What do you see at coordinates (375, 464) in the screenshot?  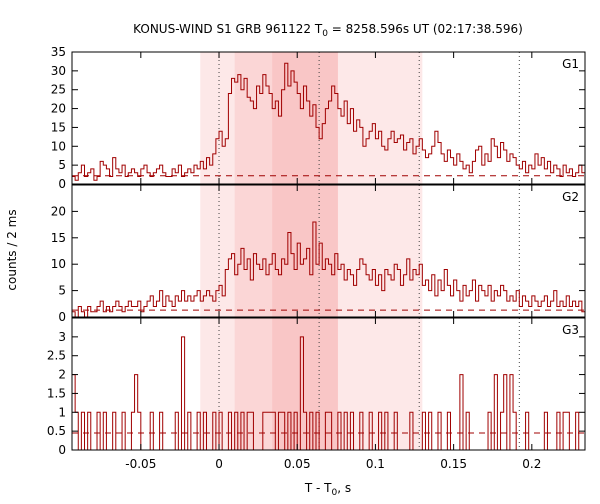 I see `x-tick-label: 0.1` at bounding box center [375, 464].